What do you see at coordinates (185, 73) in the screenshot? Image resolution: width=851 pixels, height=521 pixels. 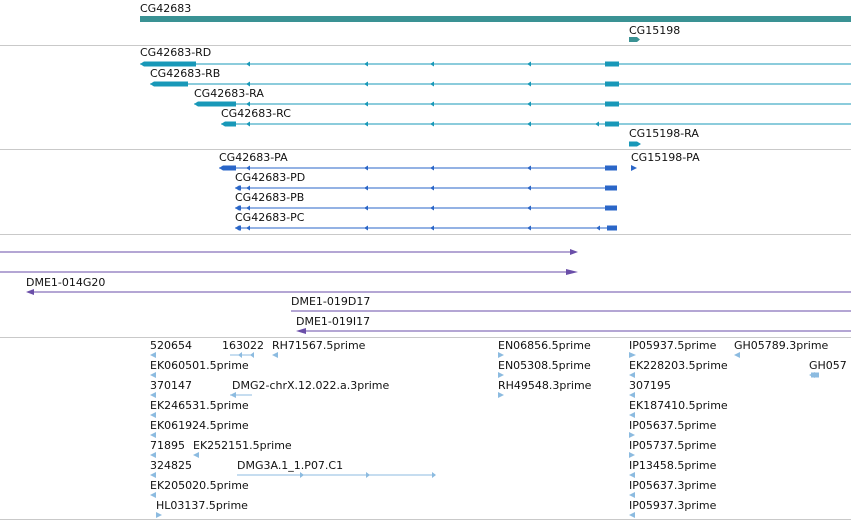 I see `transcript-label: CG42683-RB` at bounding box center [185, 73].